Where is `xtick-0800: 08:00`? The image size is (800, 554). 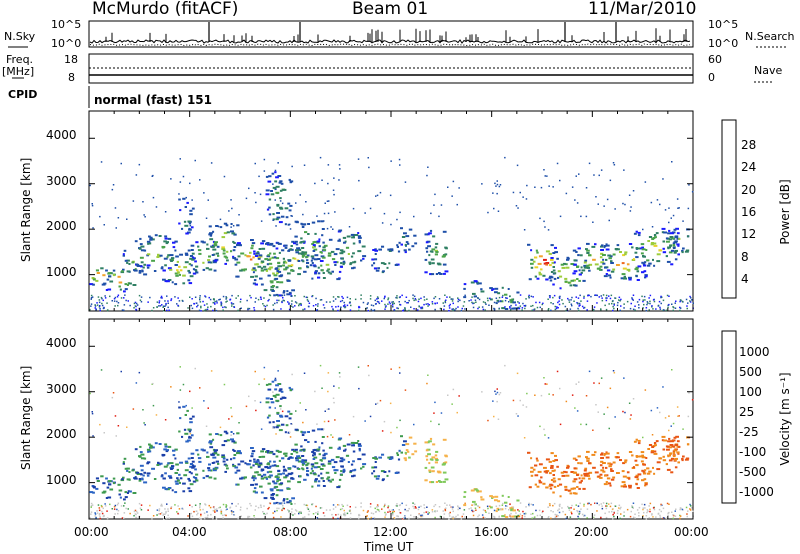 xtick-0800: 08:00 is located at coordinates (290, 532).